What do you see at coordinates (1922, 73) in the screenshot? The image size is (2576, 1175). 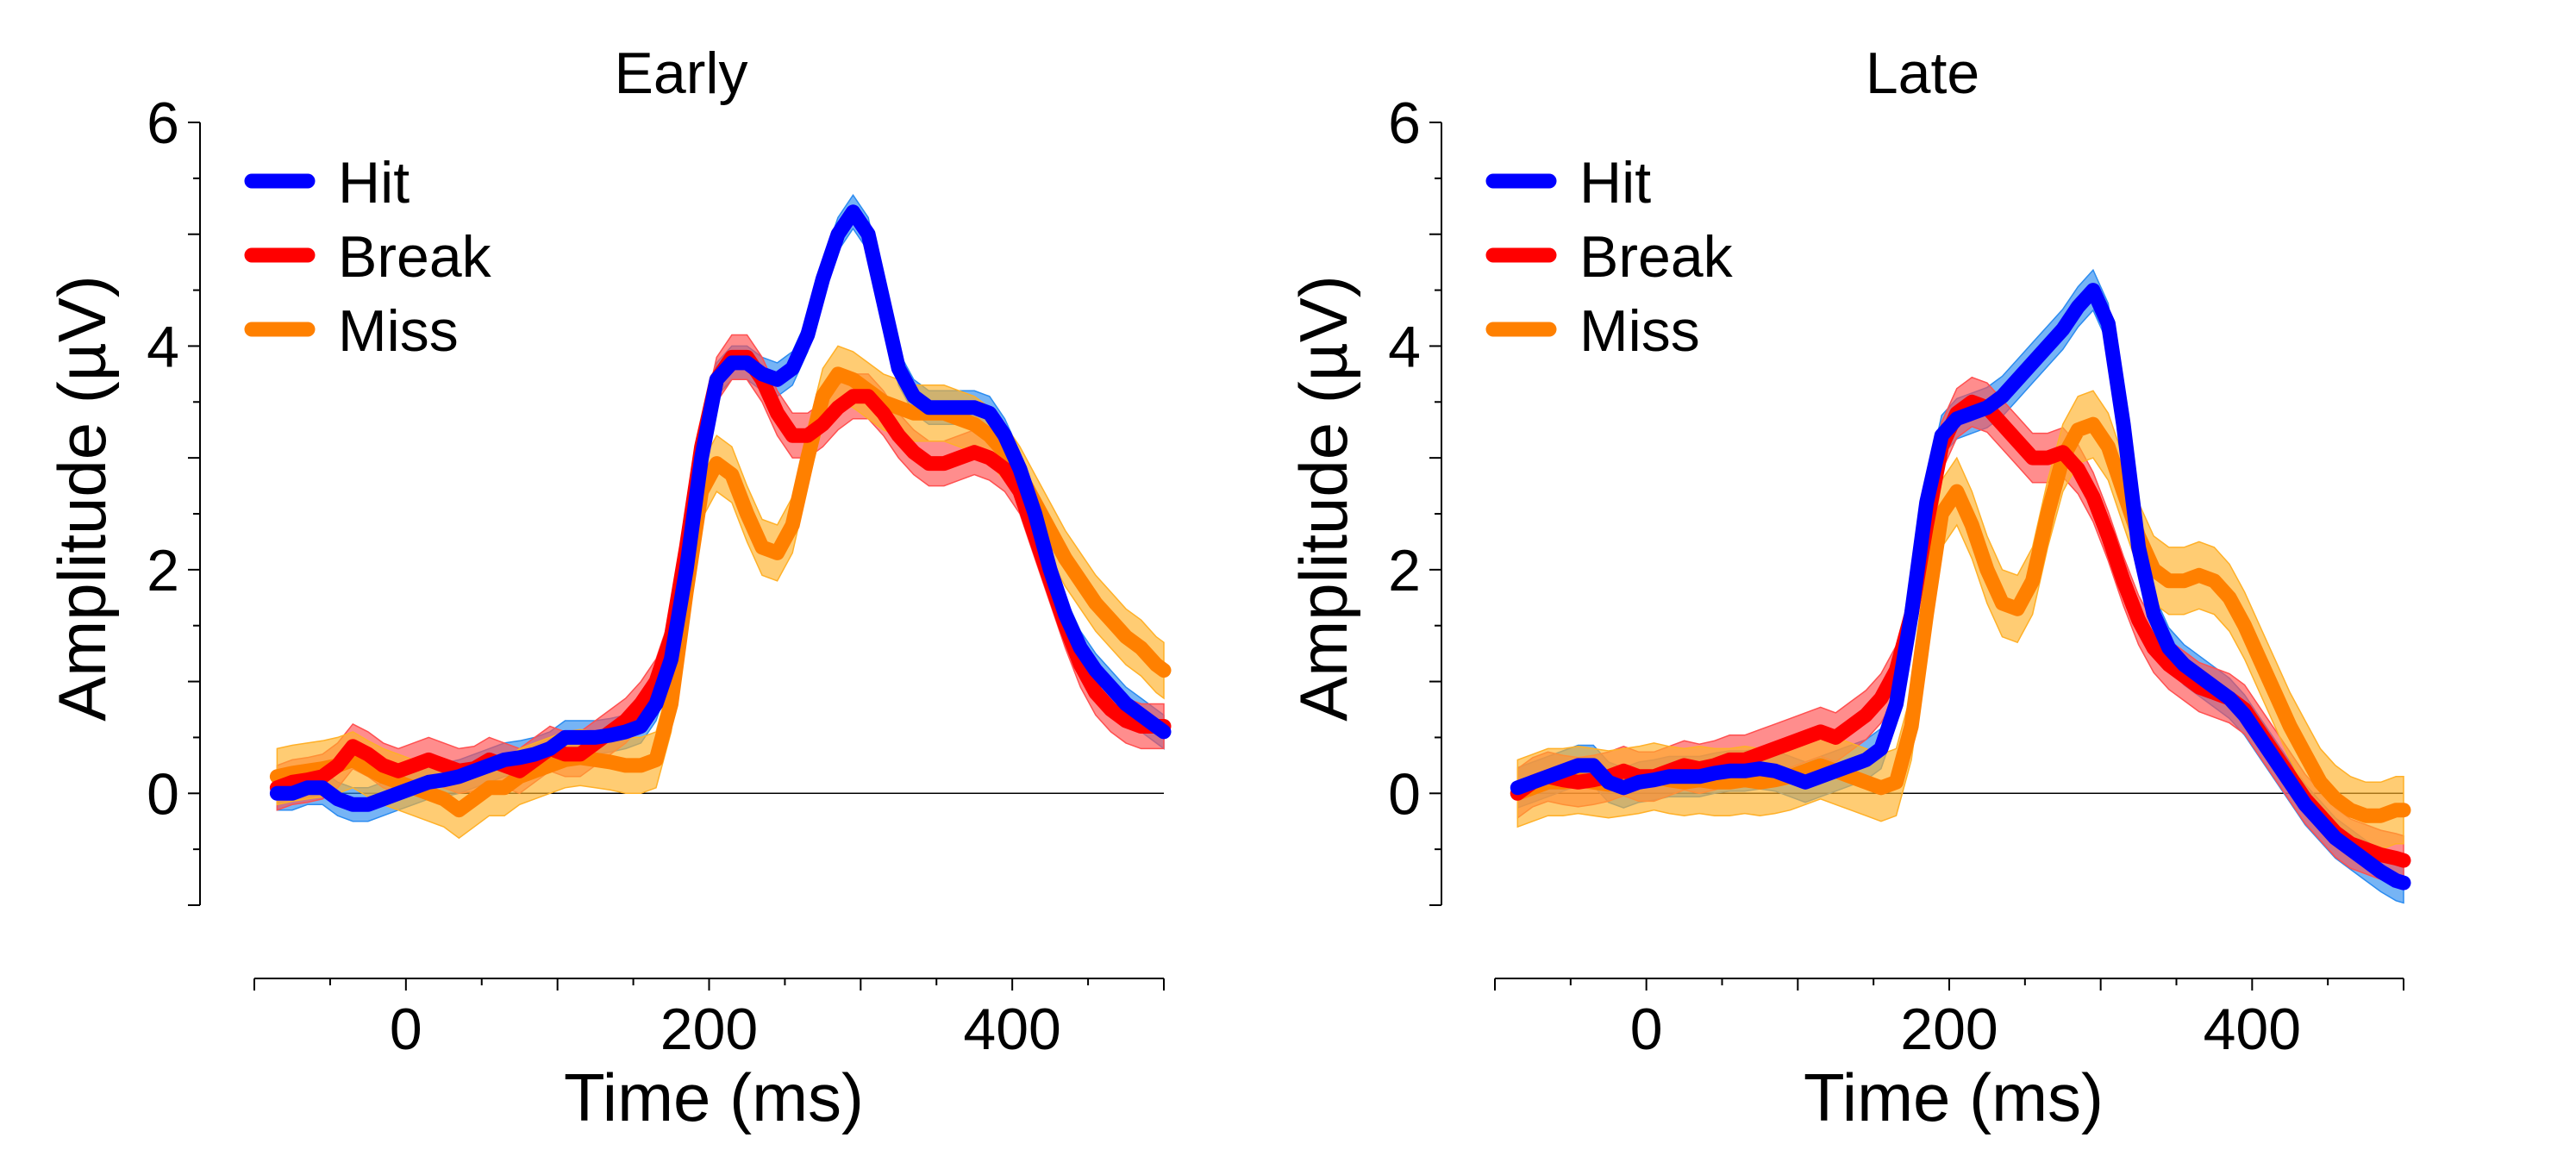 I see `panel-title: Late` at bounding box center [1922, 73].